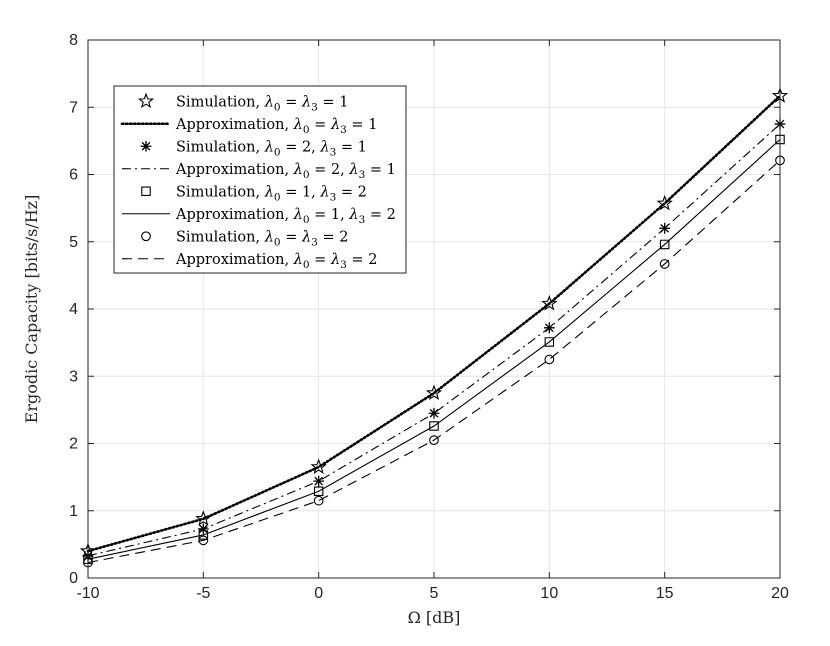 This screenshot has width=830, height=646. I want to click on y-tick-label: 4, so click(73, 309).